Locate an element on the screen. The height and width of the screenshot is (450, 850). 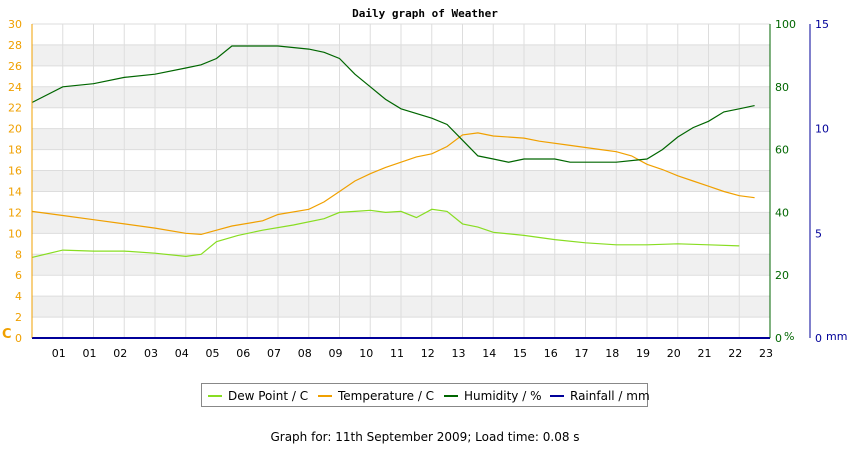
x-tick-label: 22 is located at coordinates (735, 353).